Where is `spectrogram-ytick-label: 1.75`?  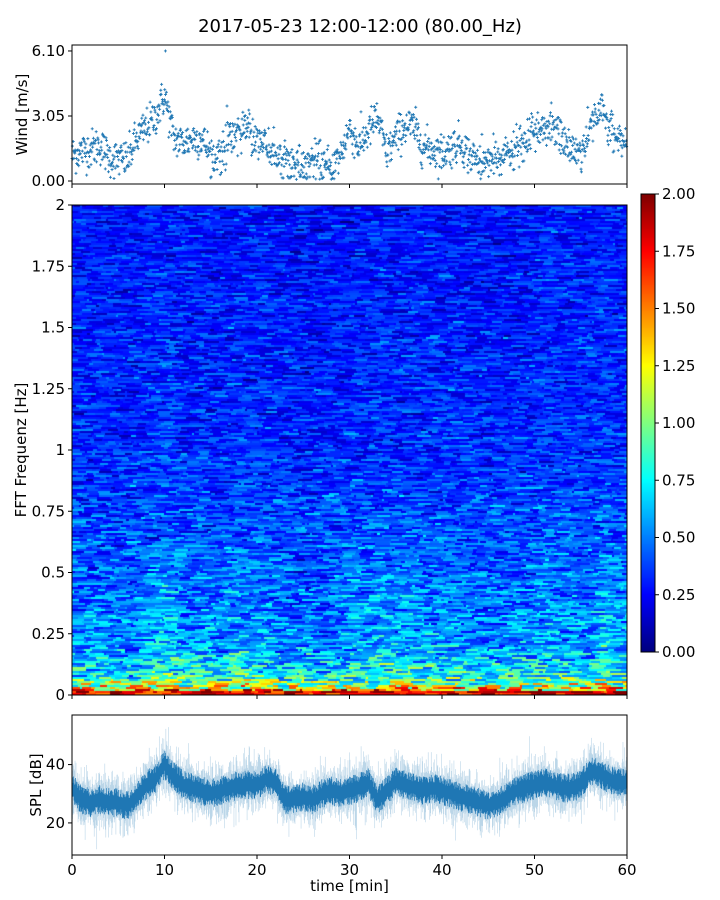 spectrogram-ytick-label: 1.75 is located at coordinates (48, 266).